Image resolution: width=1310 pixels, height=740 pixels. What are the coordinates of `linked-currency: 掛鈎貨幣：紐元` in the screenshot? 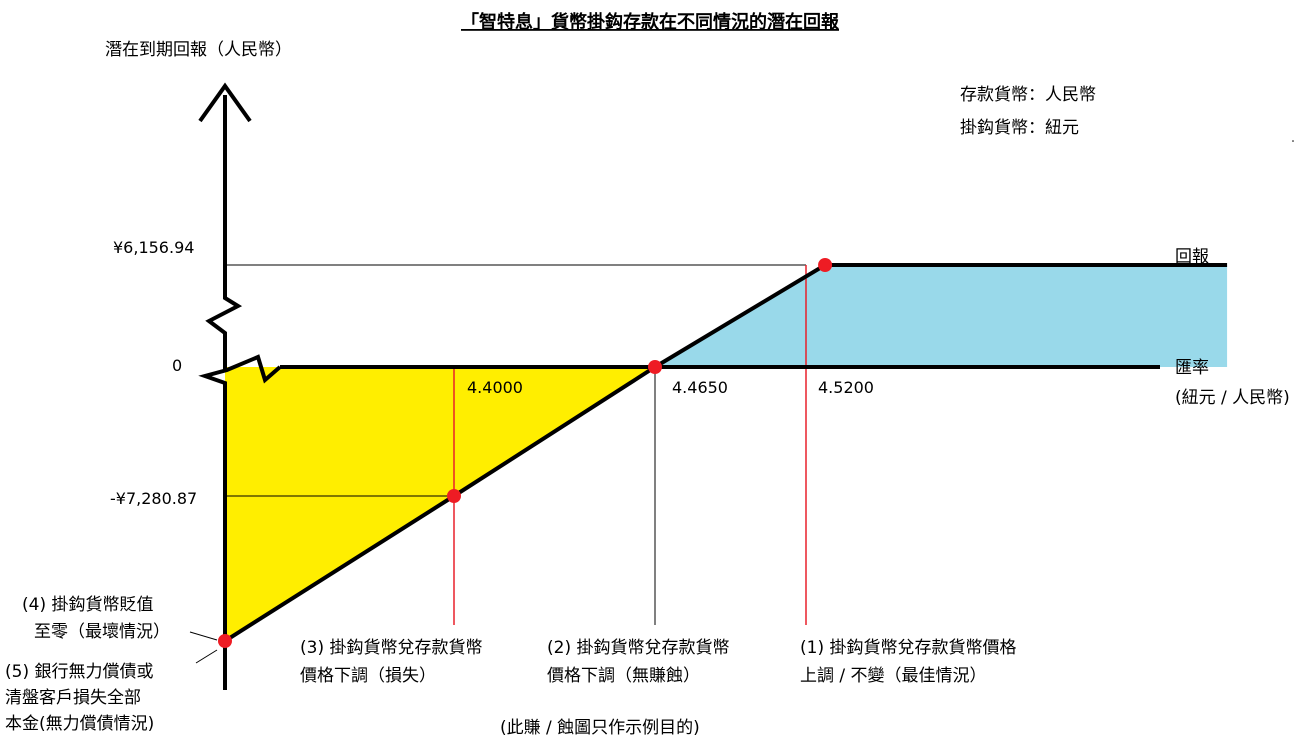 It's located at (1019, 128).